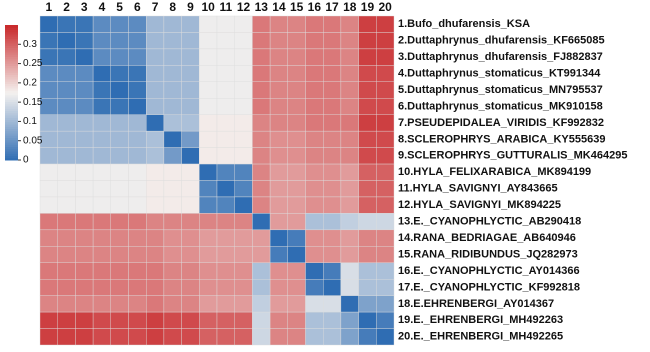  Describe the element at coordinates (487, 238) in the screenshot. I see `row-label: 14.RANA_BEDRIAGAE_AB640946` at that location.